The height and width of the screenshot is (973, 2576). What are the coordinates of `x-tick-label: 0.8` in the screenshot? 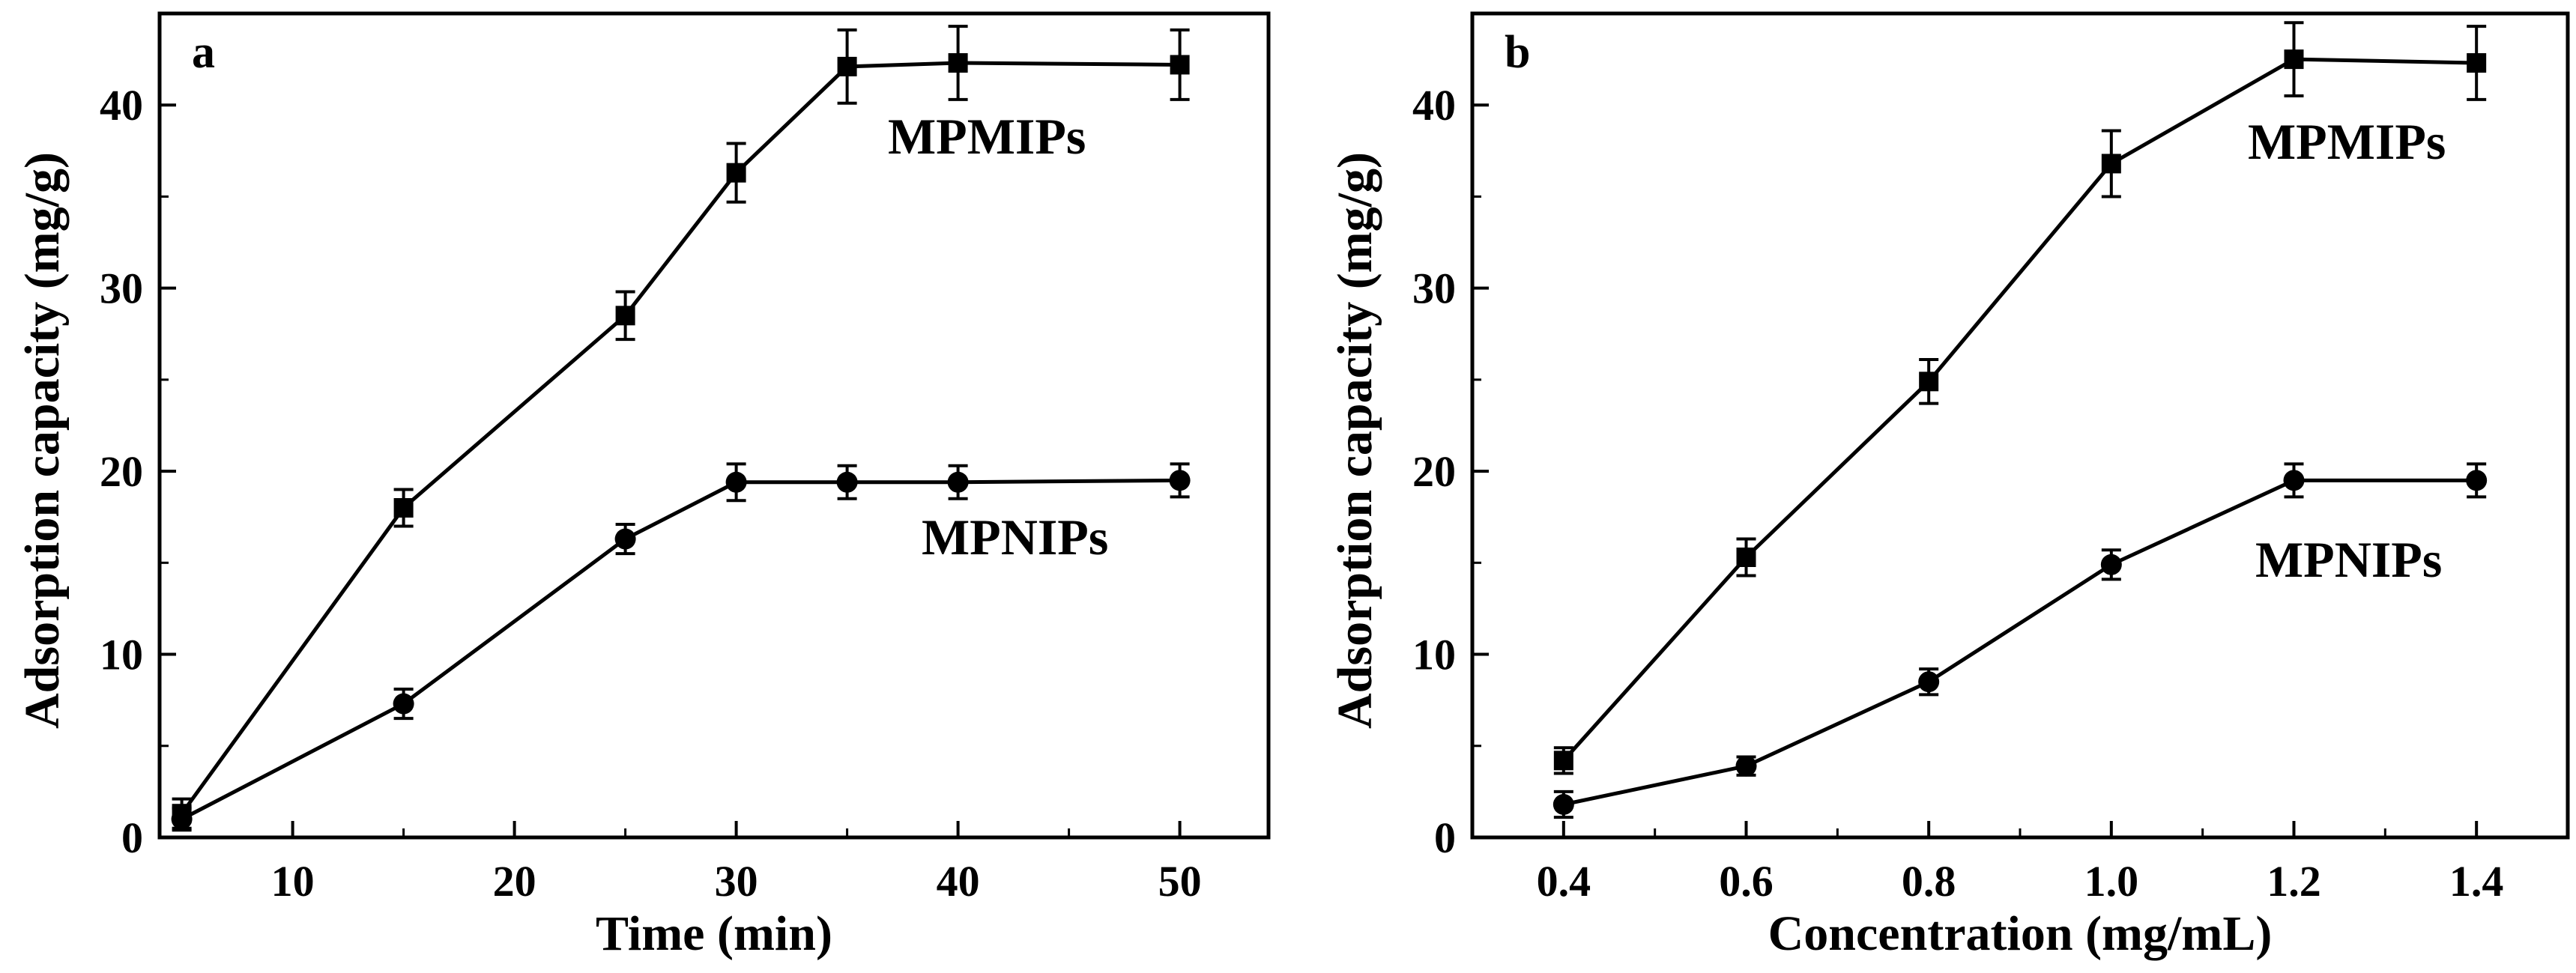 It's located at (1929, 881).